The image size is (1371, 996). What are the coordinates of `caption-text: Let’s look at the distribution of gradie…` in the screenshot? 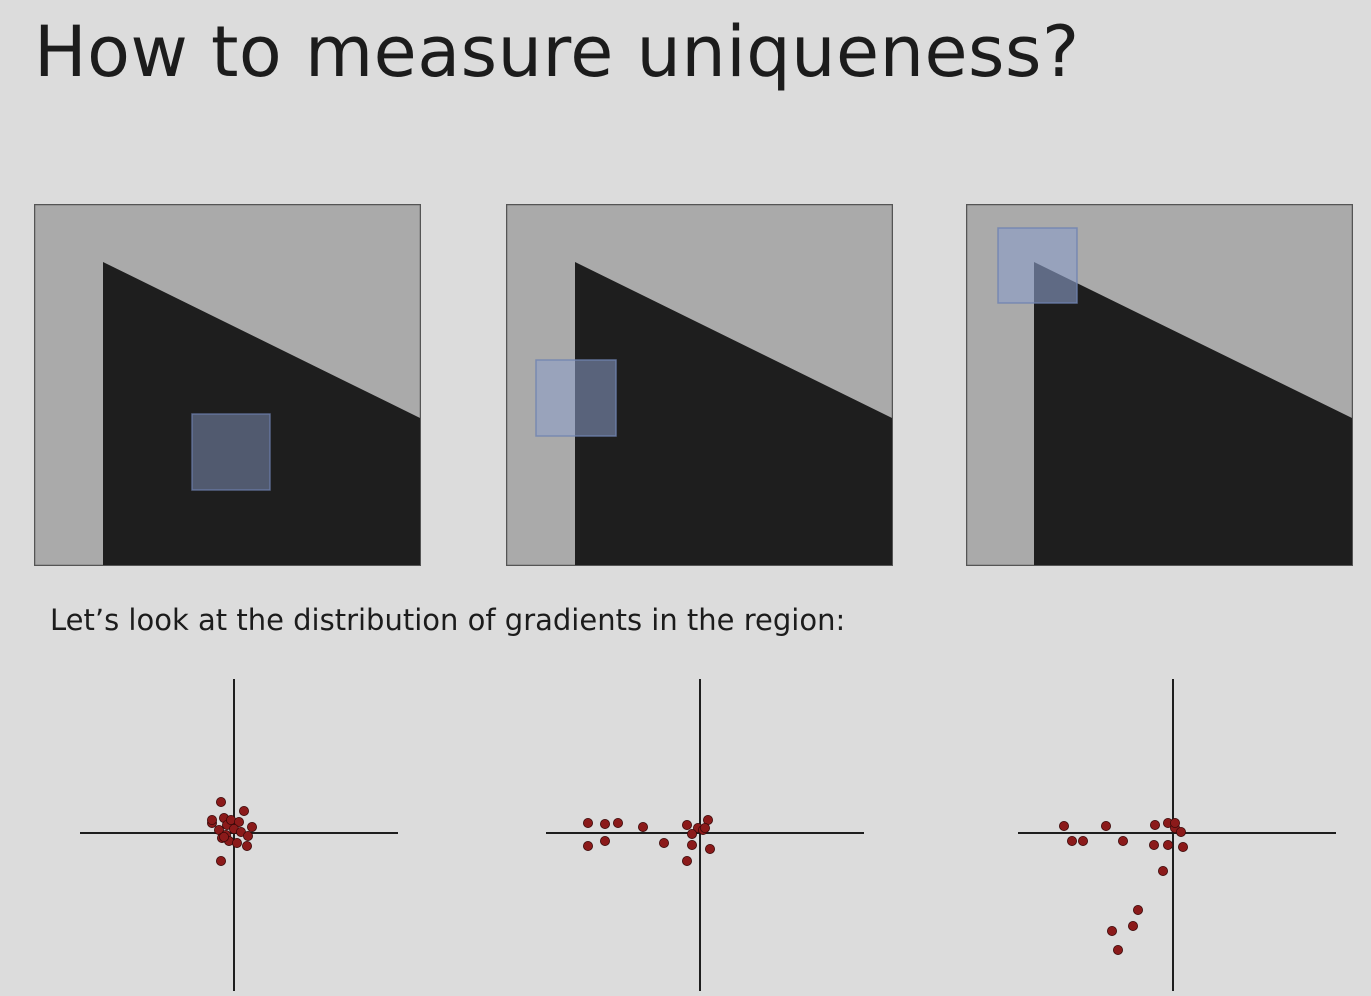 It's located at (448, 620).